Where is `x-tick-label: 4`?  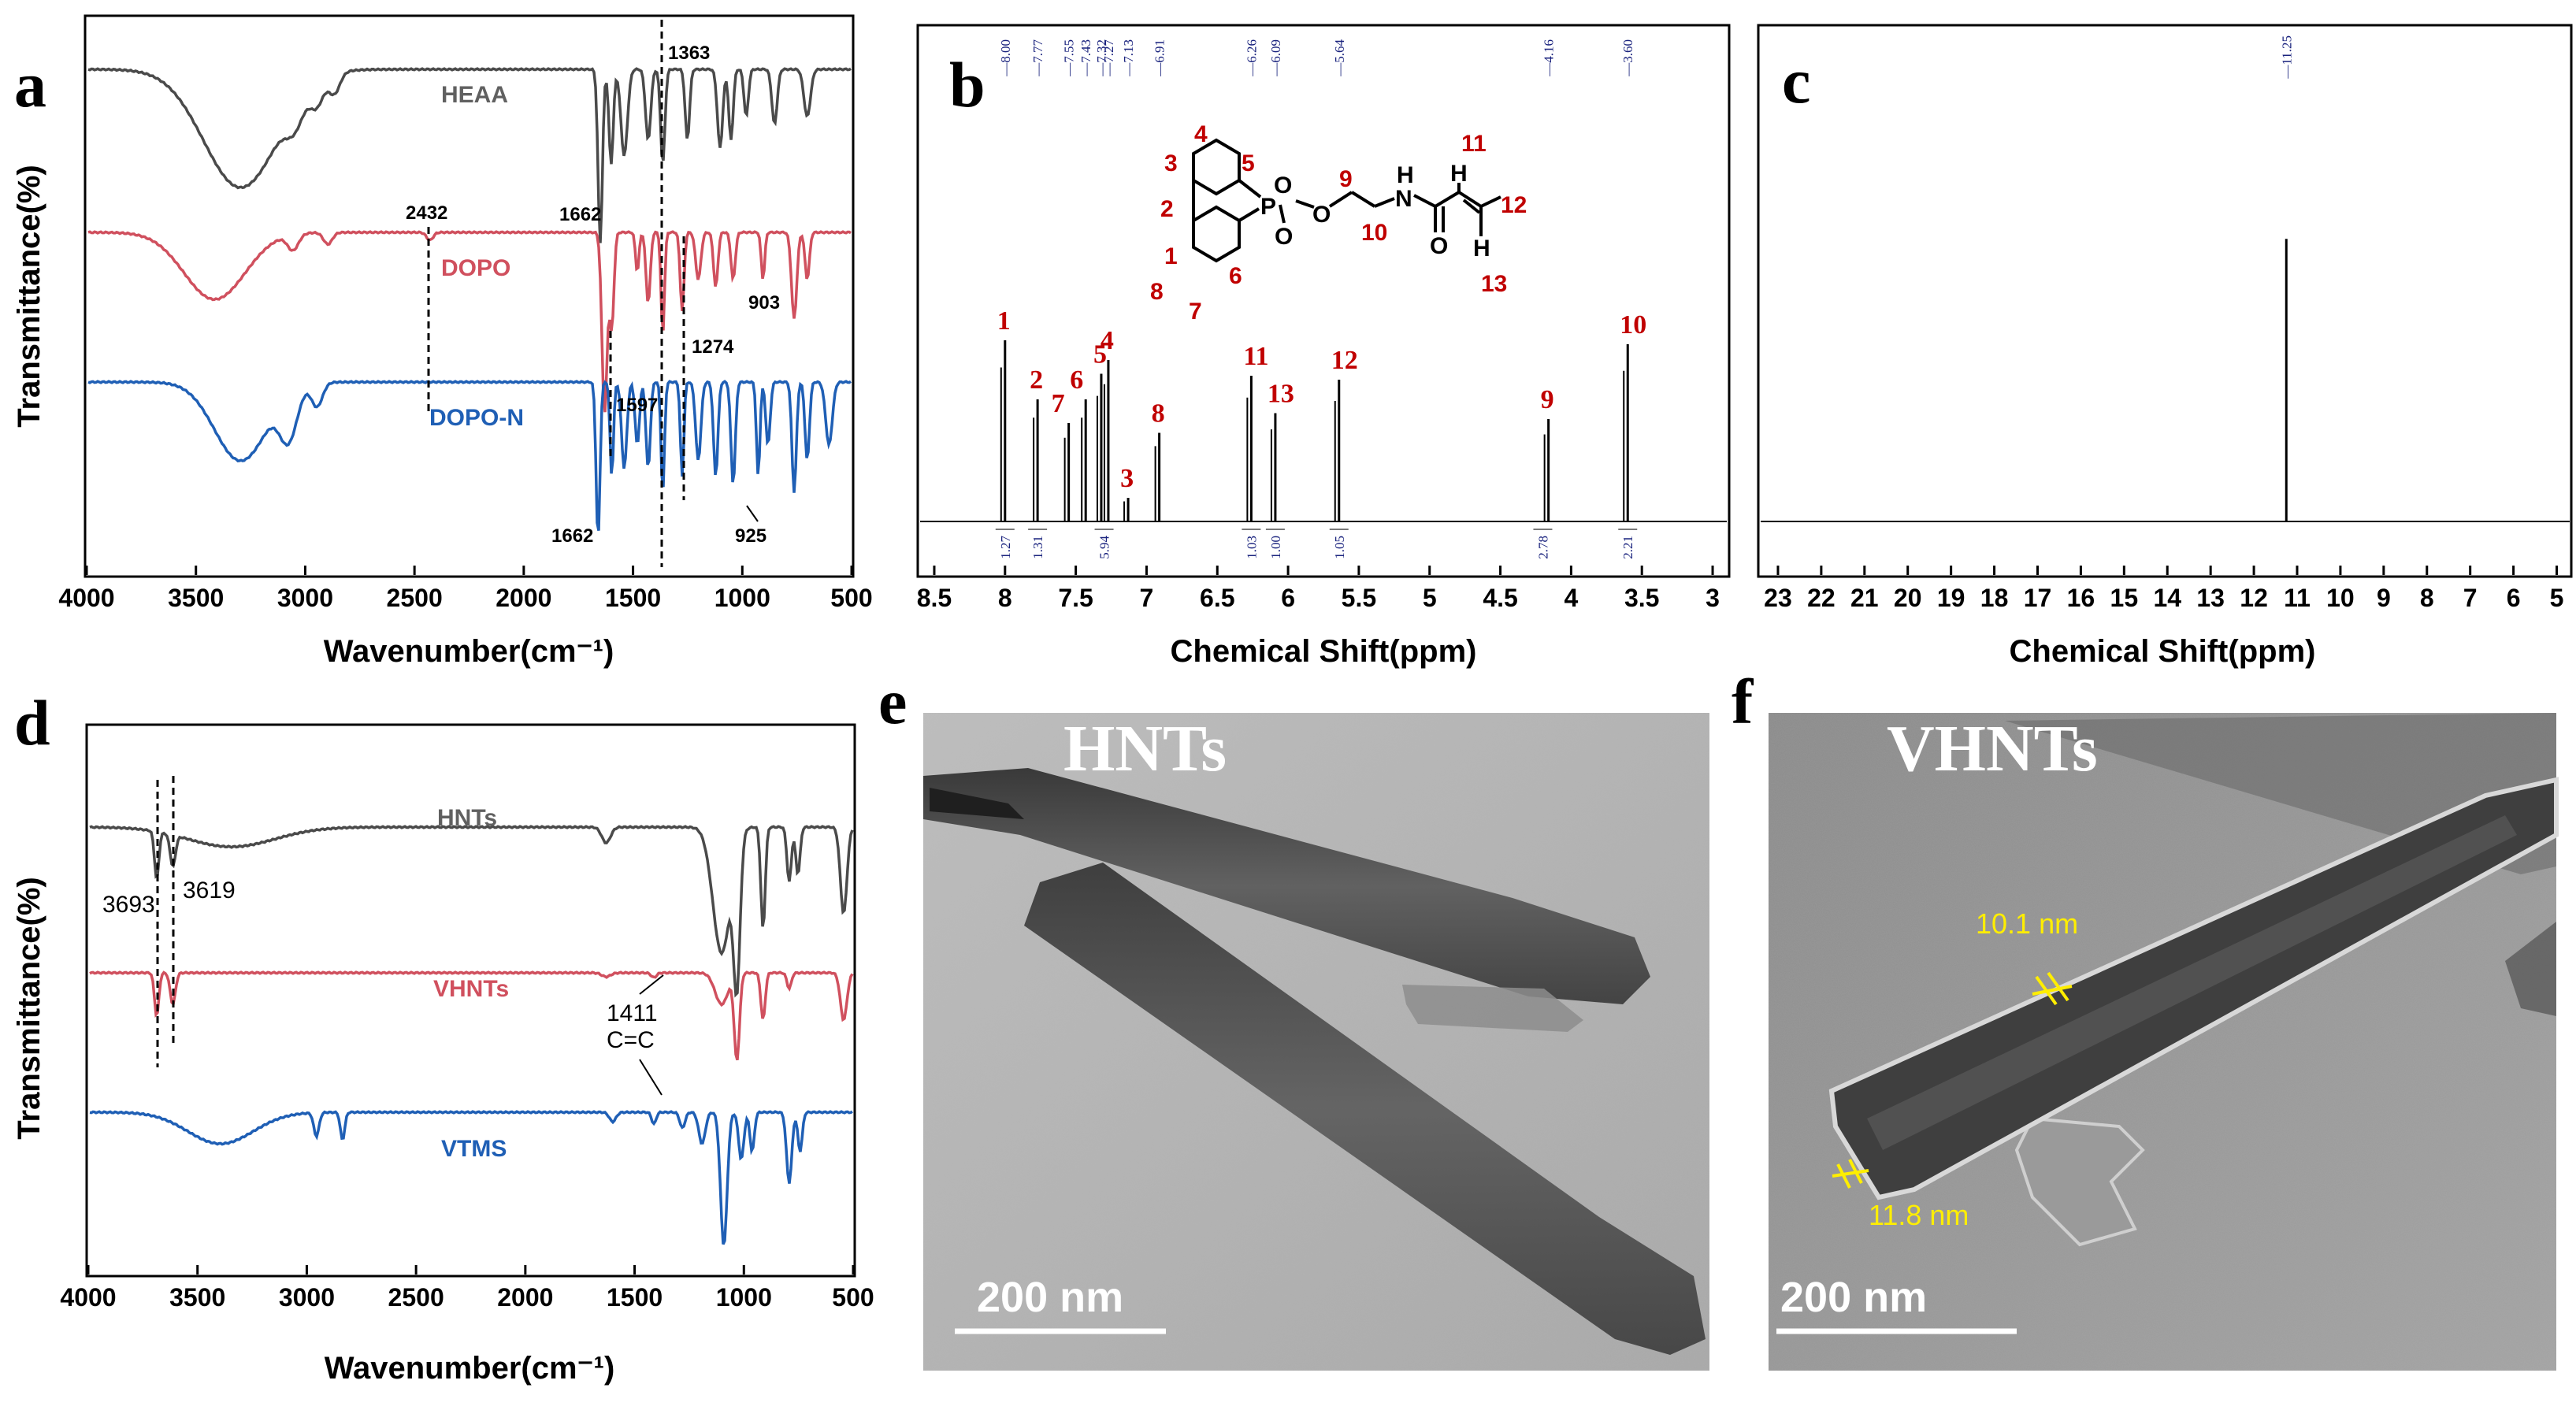
x-tick-label: 4 is located at coordinates (1571, 598).